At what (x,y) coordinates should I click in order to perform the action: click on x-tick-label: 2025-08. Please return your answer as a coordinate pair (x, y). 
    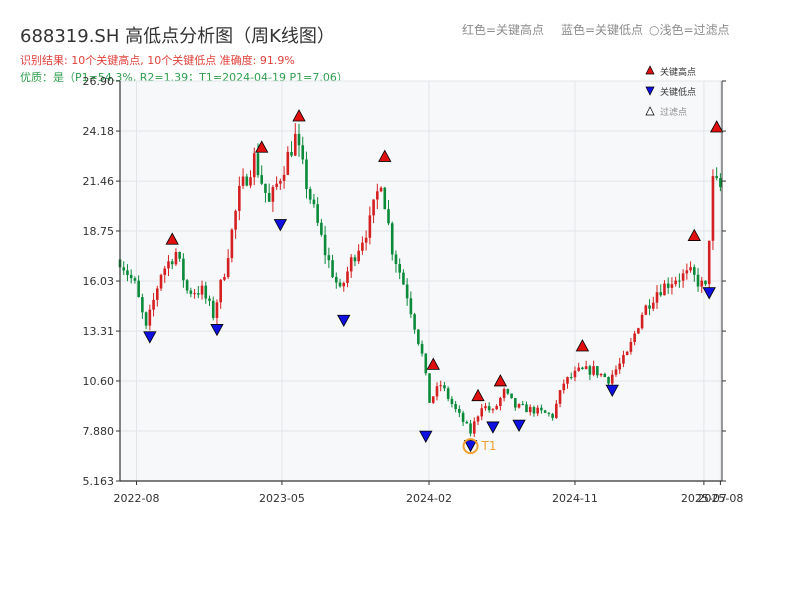
    Looking at the image, I should click on (720, 498).